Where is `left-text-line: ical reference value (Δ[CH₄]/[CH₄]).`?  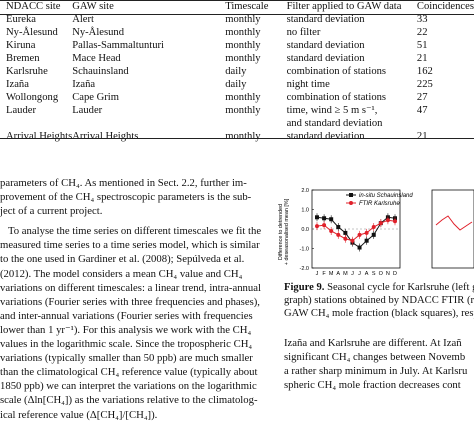
left-text-line: ical reference value (Δ[CH₄]/[CH₄]). is located at coordinates (79, 414).